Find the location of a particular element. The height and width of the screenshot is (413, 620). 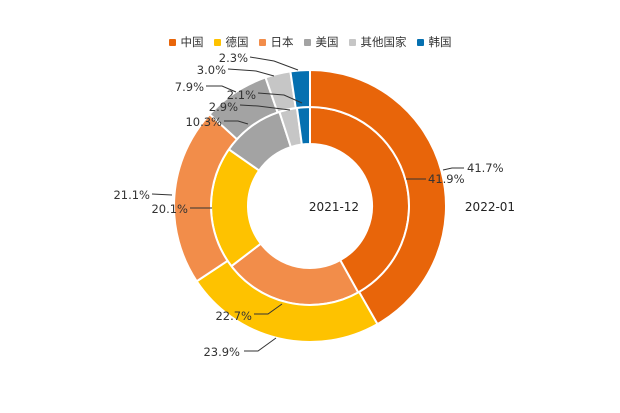

inner-leader-line-usa is located at coordinates (236, 122).